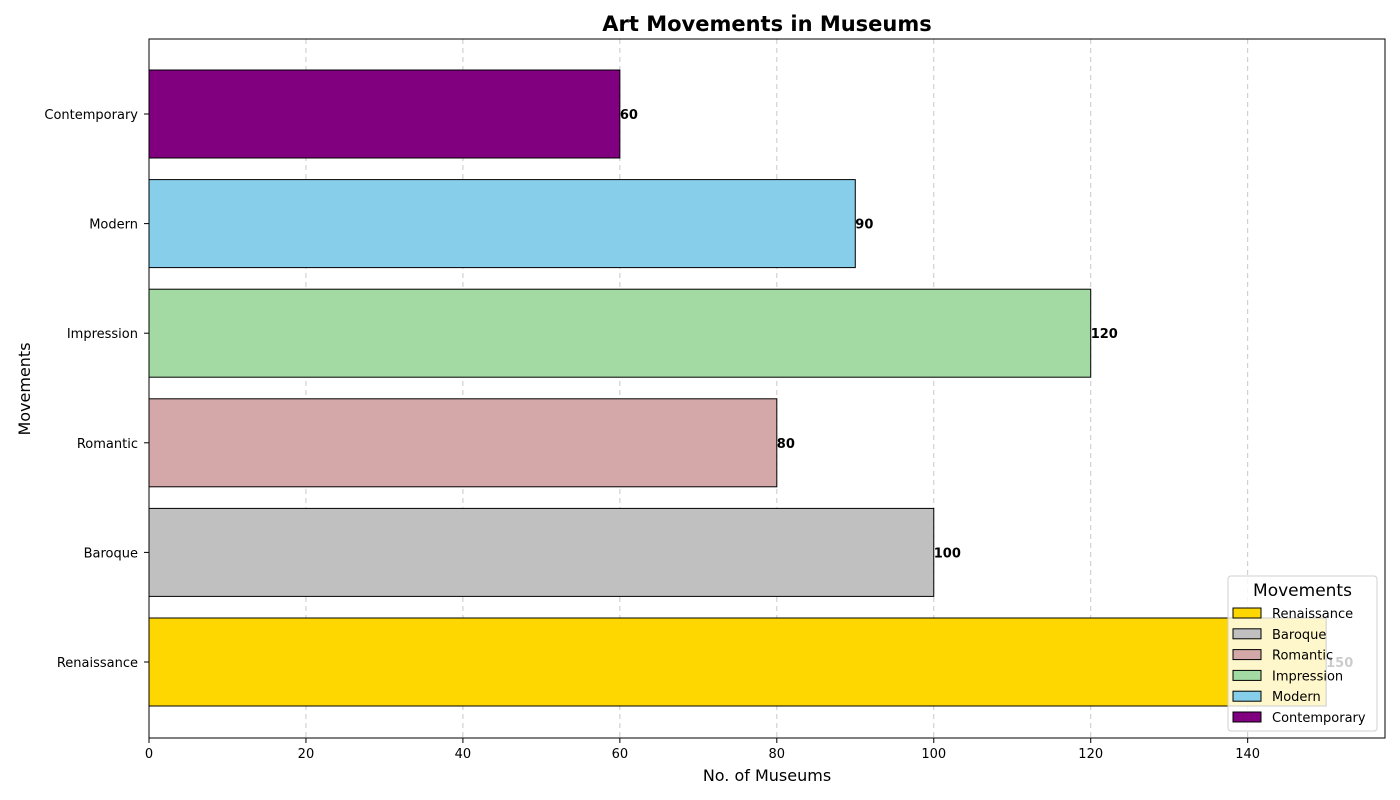 Image resolution: width=1400 pixels, height=800 pixels. Describe the element at coordinates (1247, 717) in the screenshot. I see `legend-swatch-contemporary` at that location.